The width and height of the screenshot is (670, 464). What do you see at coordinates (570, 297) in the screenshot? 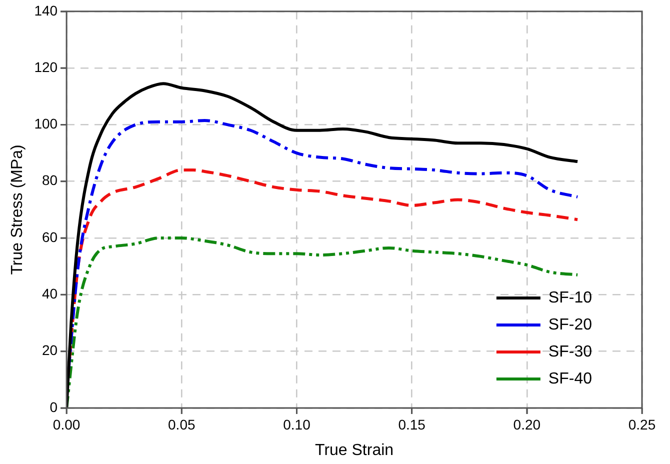
I see `legend-label: SF-10` at bounding box center [570, 297].